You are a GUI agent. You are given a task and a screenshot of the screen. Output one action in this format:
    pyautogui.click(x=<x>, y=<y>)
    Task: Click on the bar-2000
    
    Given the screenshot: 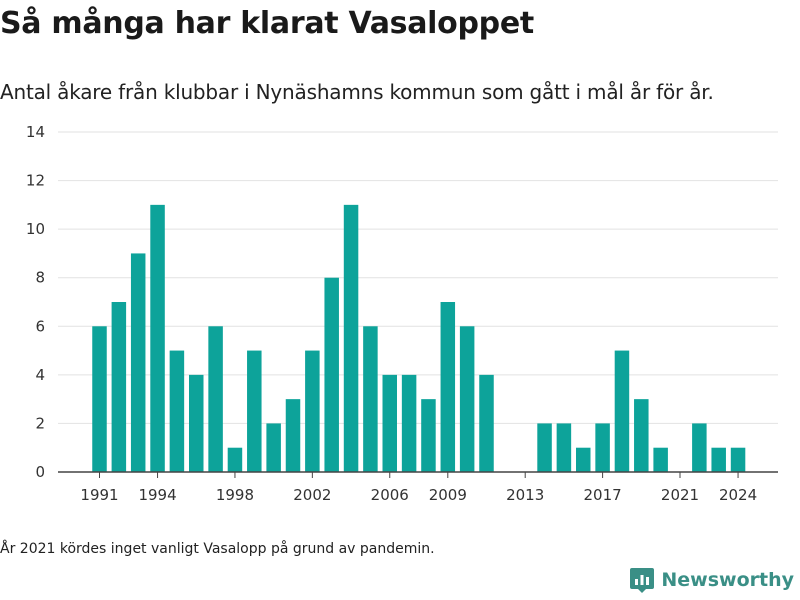 What is the action you would take?
    pyautogui.click(x=273, y=447)
    